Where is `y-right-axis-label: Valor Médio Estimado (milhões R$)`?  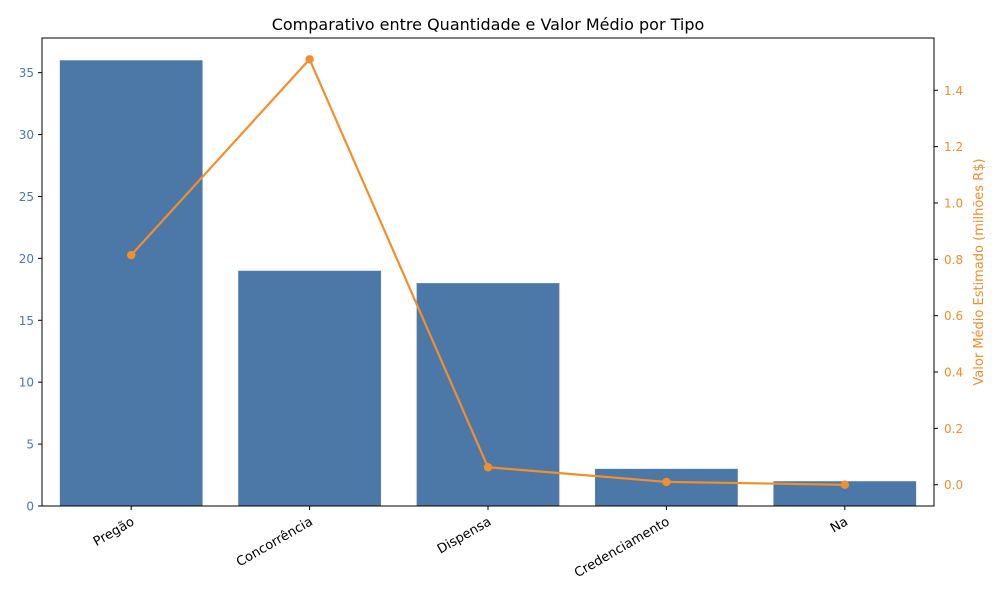 y-right-axis-label: Valor Médio Estimado (milhões R$) is located at coordinates (979, 271).